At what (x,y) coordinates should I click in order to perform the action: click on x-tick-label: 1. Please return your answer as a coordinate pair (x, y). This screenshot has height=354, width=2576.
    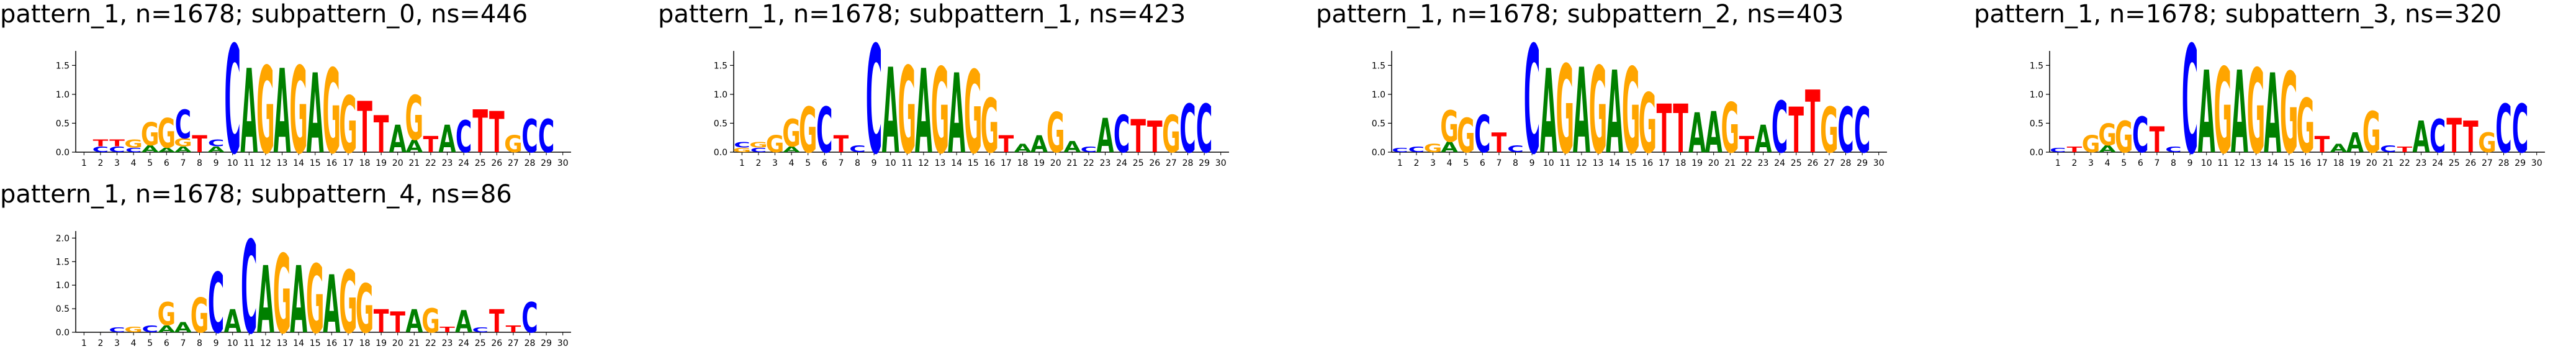
    Looking at the image, I should click on (2058, 163).